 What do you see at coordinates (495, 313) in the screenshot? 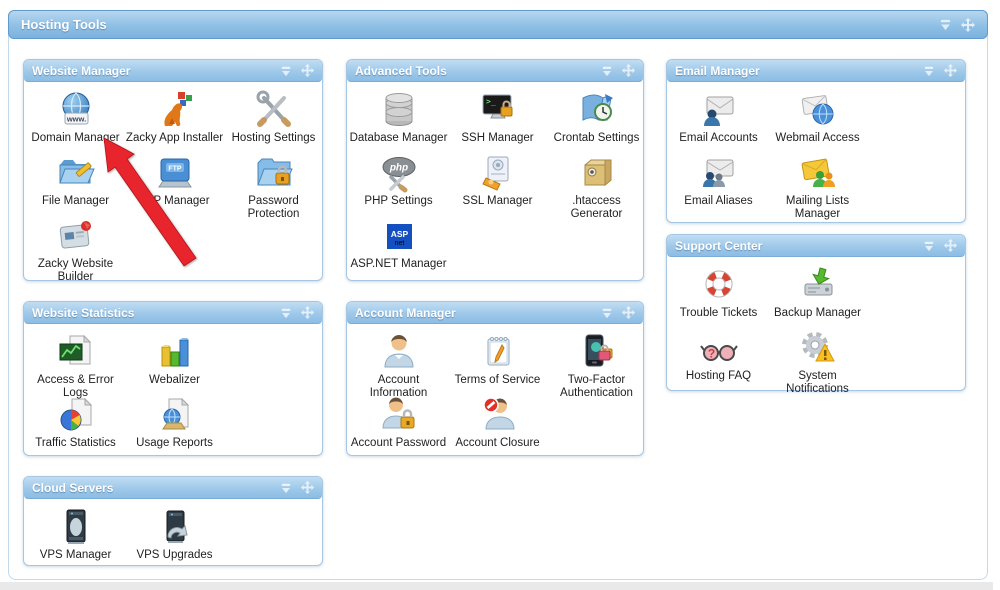
I see `panel-header-account-manager: Account Manager` at bounding box center [495, 313].